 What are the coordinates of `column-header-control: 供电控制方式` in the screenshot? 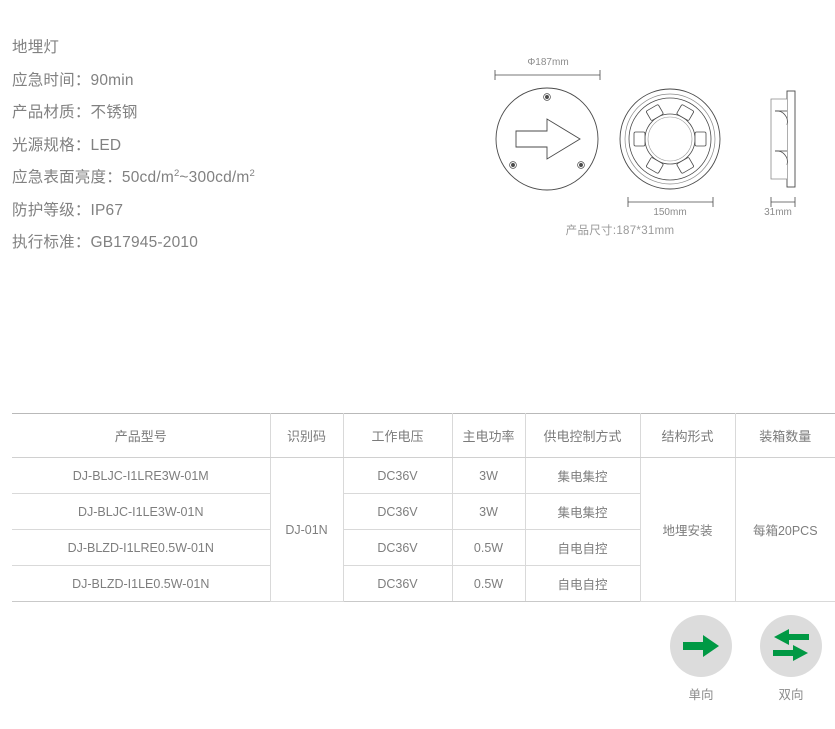 It's located at (582, 435).